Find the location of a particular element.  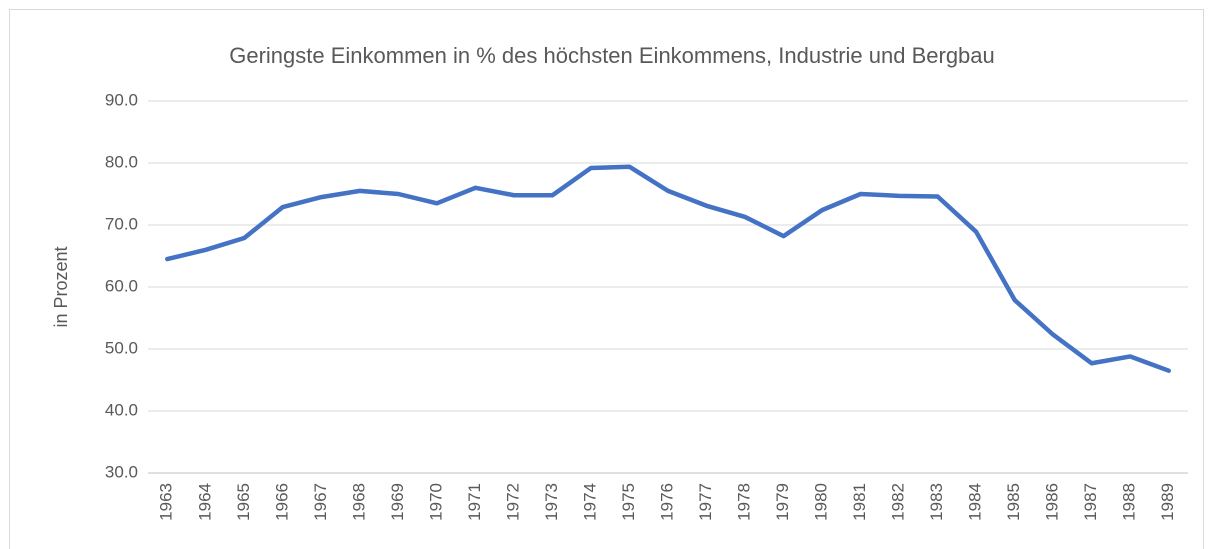

x-tick-label: 1966 is located at coordinates (281, 502).